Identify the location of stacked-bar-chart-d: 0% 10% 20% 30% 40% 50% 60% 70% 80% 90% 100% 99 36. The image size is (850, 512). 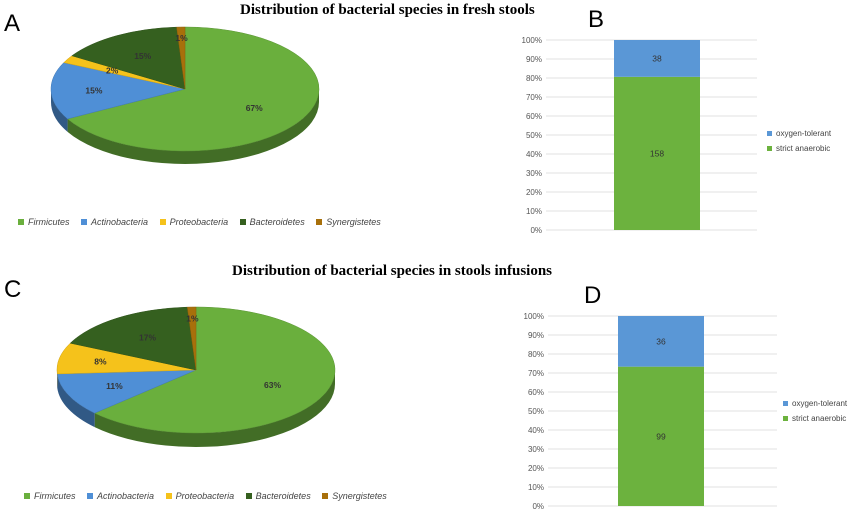
(650, 411).